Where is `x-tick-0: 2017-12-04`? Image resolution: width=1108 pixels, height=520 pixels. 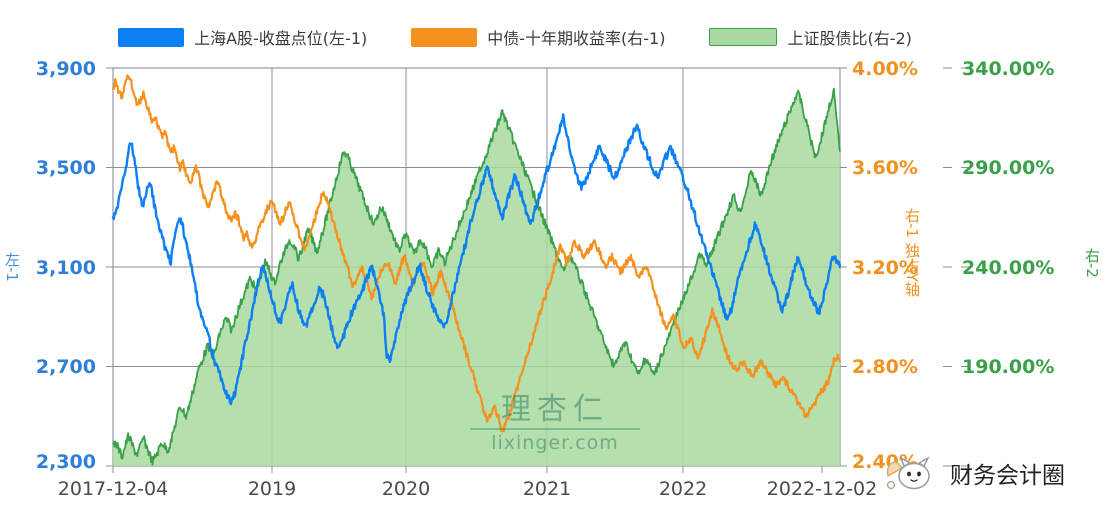 x-tick-0: 2017-12-04 is located at coordinates (113, 489).